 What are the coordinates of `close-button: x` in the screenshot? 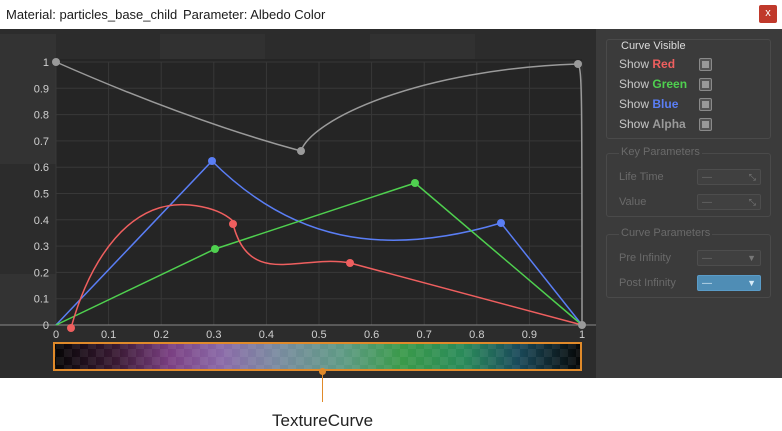 It's located at (768, 14).